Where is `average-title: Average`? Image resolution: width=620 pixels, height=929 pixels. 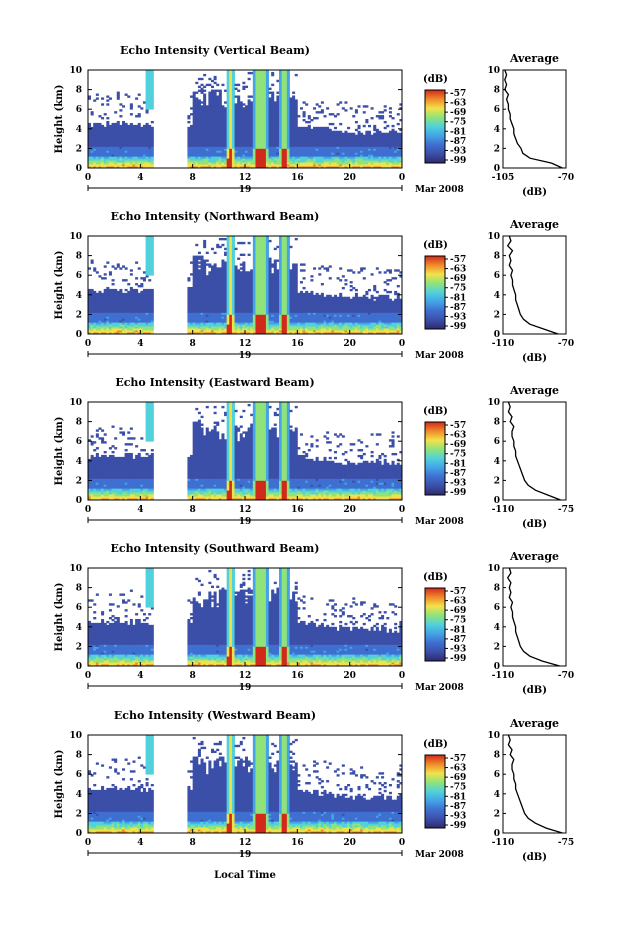 average-title: Average is located at coordinates (534, 58).